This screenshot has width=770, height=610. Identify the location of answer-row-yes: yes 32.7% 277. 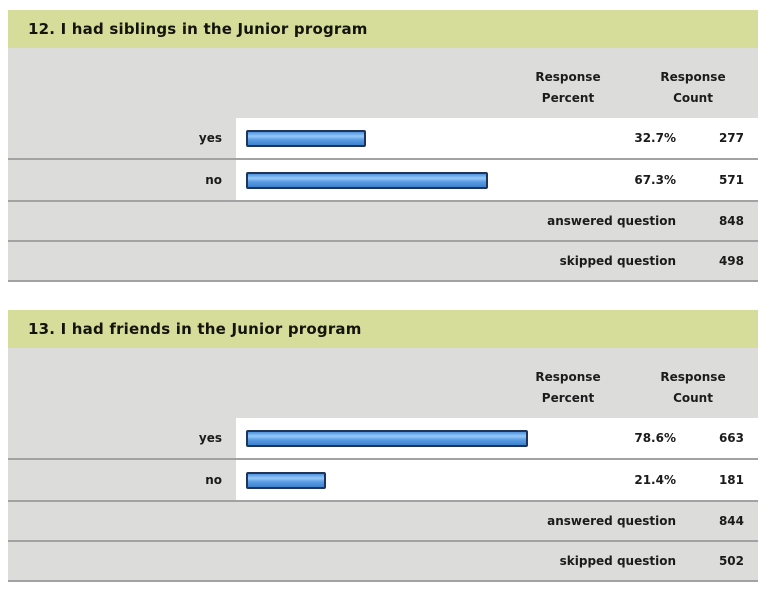
(383, 138).